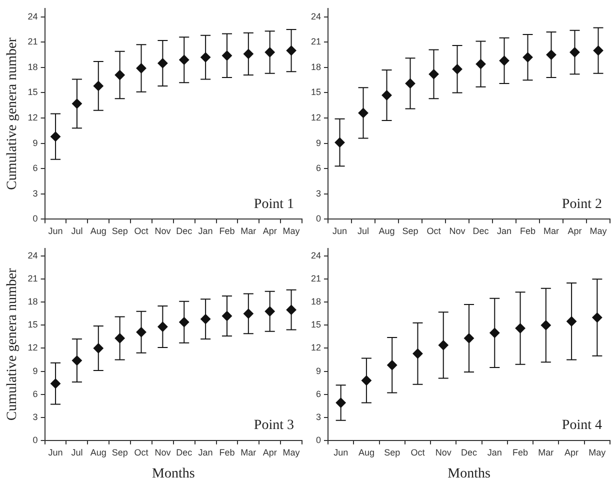 The height and width of the screenshot is (486, 616). I want to click on annotation: Point 4, so click(582, 426).